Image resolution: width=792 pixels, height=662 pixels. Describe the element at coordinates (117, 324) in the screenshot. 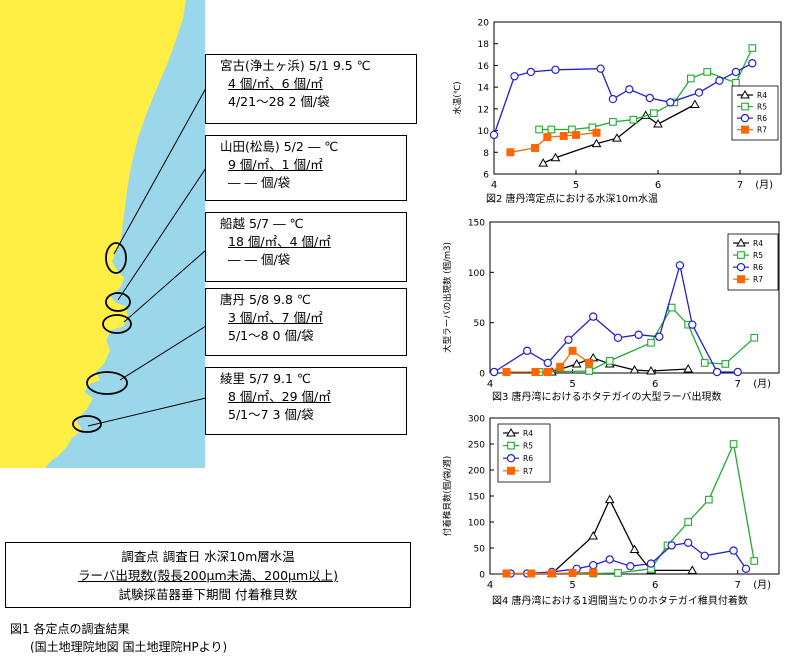

I see `marker-funakoshi` at that location.